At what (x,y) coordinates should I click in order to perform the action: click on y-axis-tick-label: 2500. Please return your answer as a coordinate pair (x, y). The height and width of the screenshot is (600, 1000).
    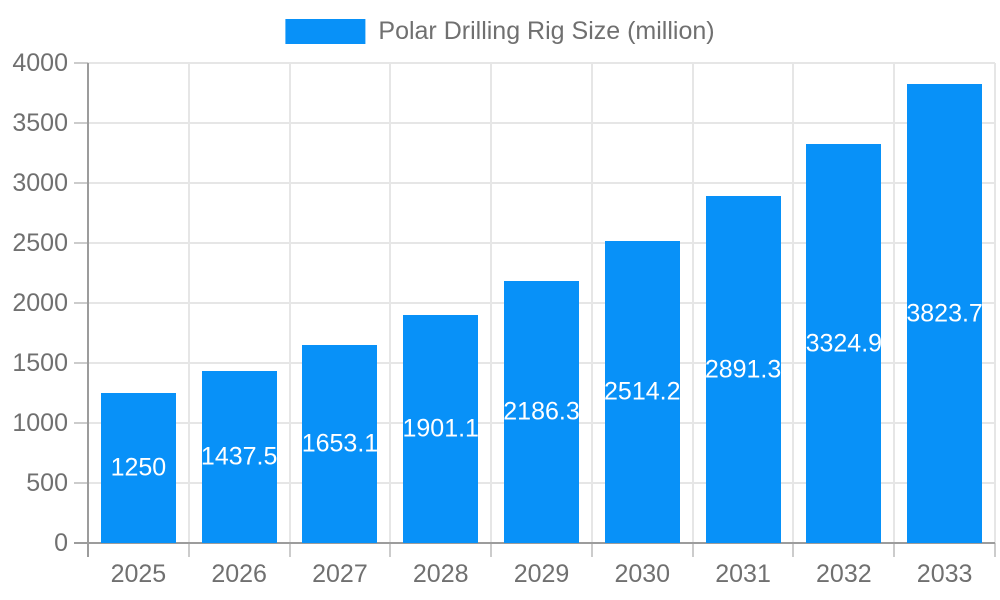
    Looking at the image, I should click on (40, 243).